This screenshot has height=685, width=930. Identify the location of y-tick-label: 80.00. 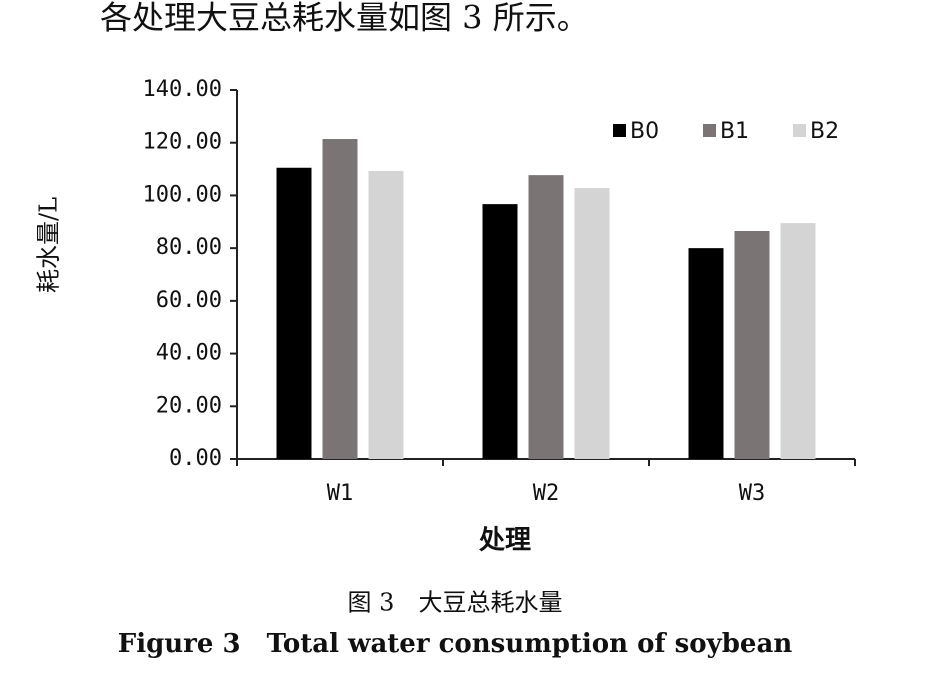
(189, 247).